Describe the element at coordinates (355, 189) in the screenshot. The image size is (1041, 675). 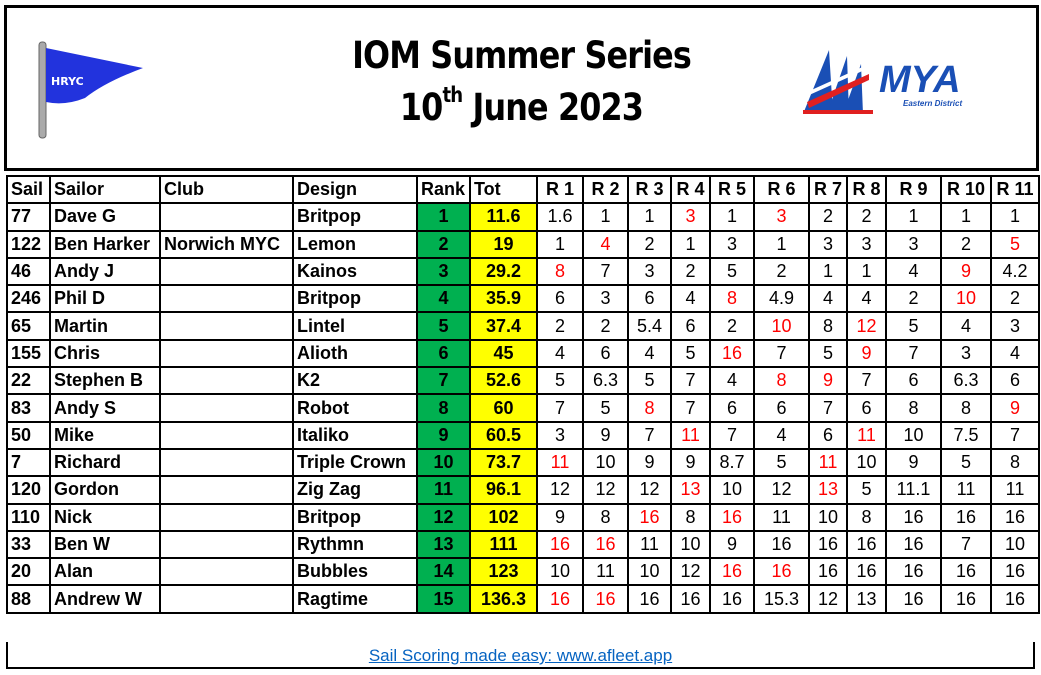
I see `column-header: Design` at that location.